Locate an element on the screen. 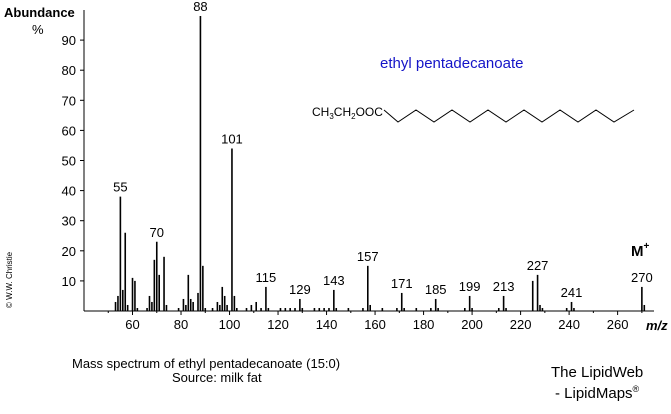  x-tick-label: 80 is located at coordinates (181, 324).